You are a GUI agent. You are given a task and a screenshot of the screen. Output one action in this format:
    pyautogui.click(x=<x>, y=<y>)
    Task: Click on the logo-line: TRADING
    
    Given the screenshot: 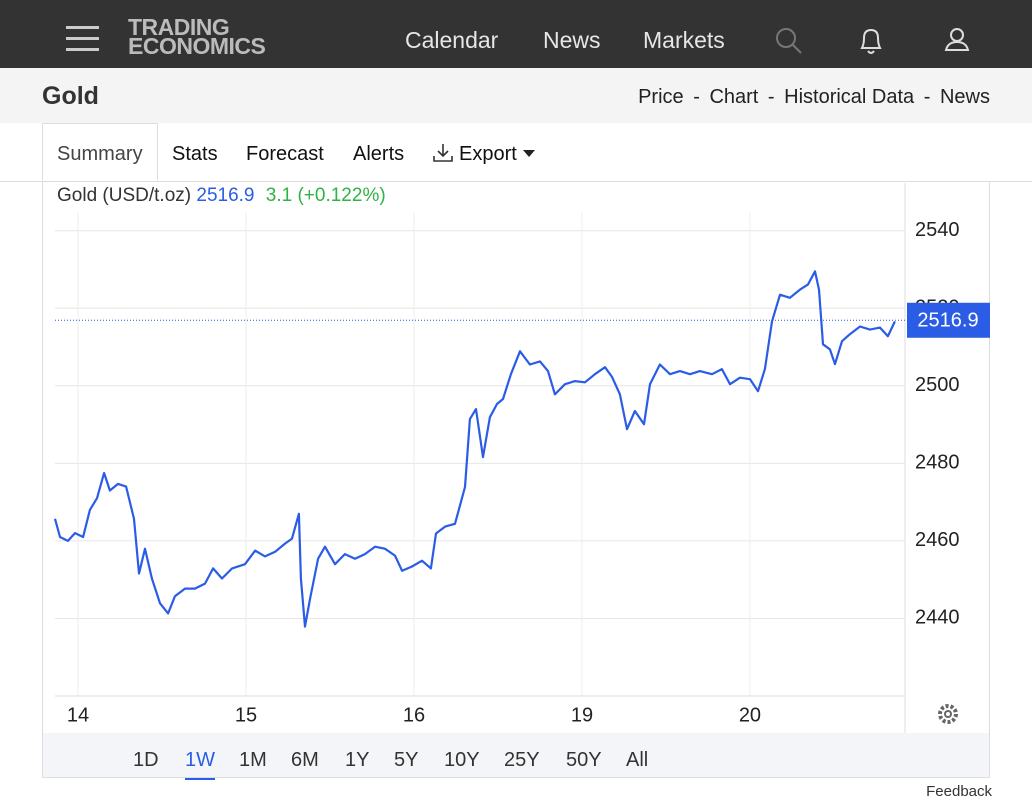 What is the action you would take?
    pyautogui.click(x=179, y=27)
    